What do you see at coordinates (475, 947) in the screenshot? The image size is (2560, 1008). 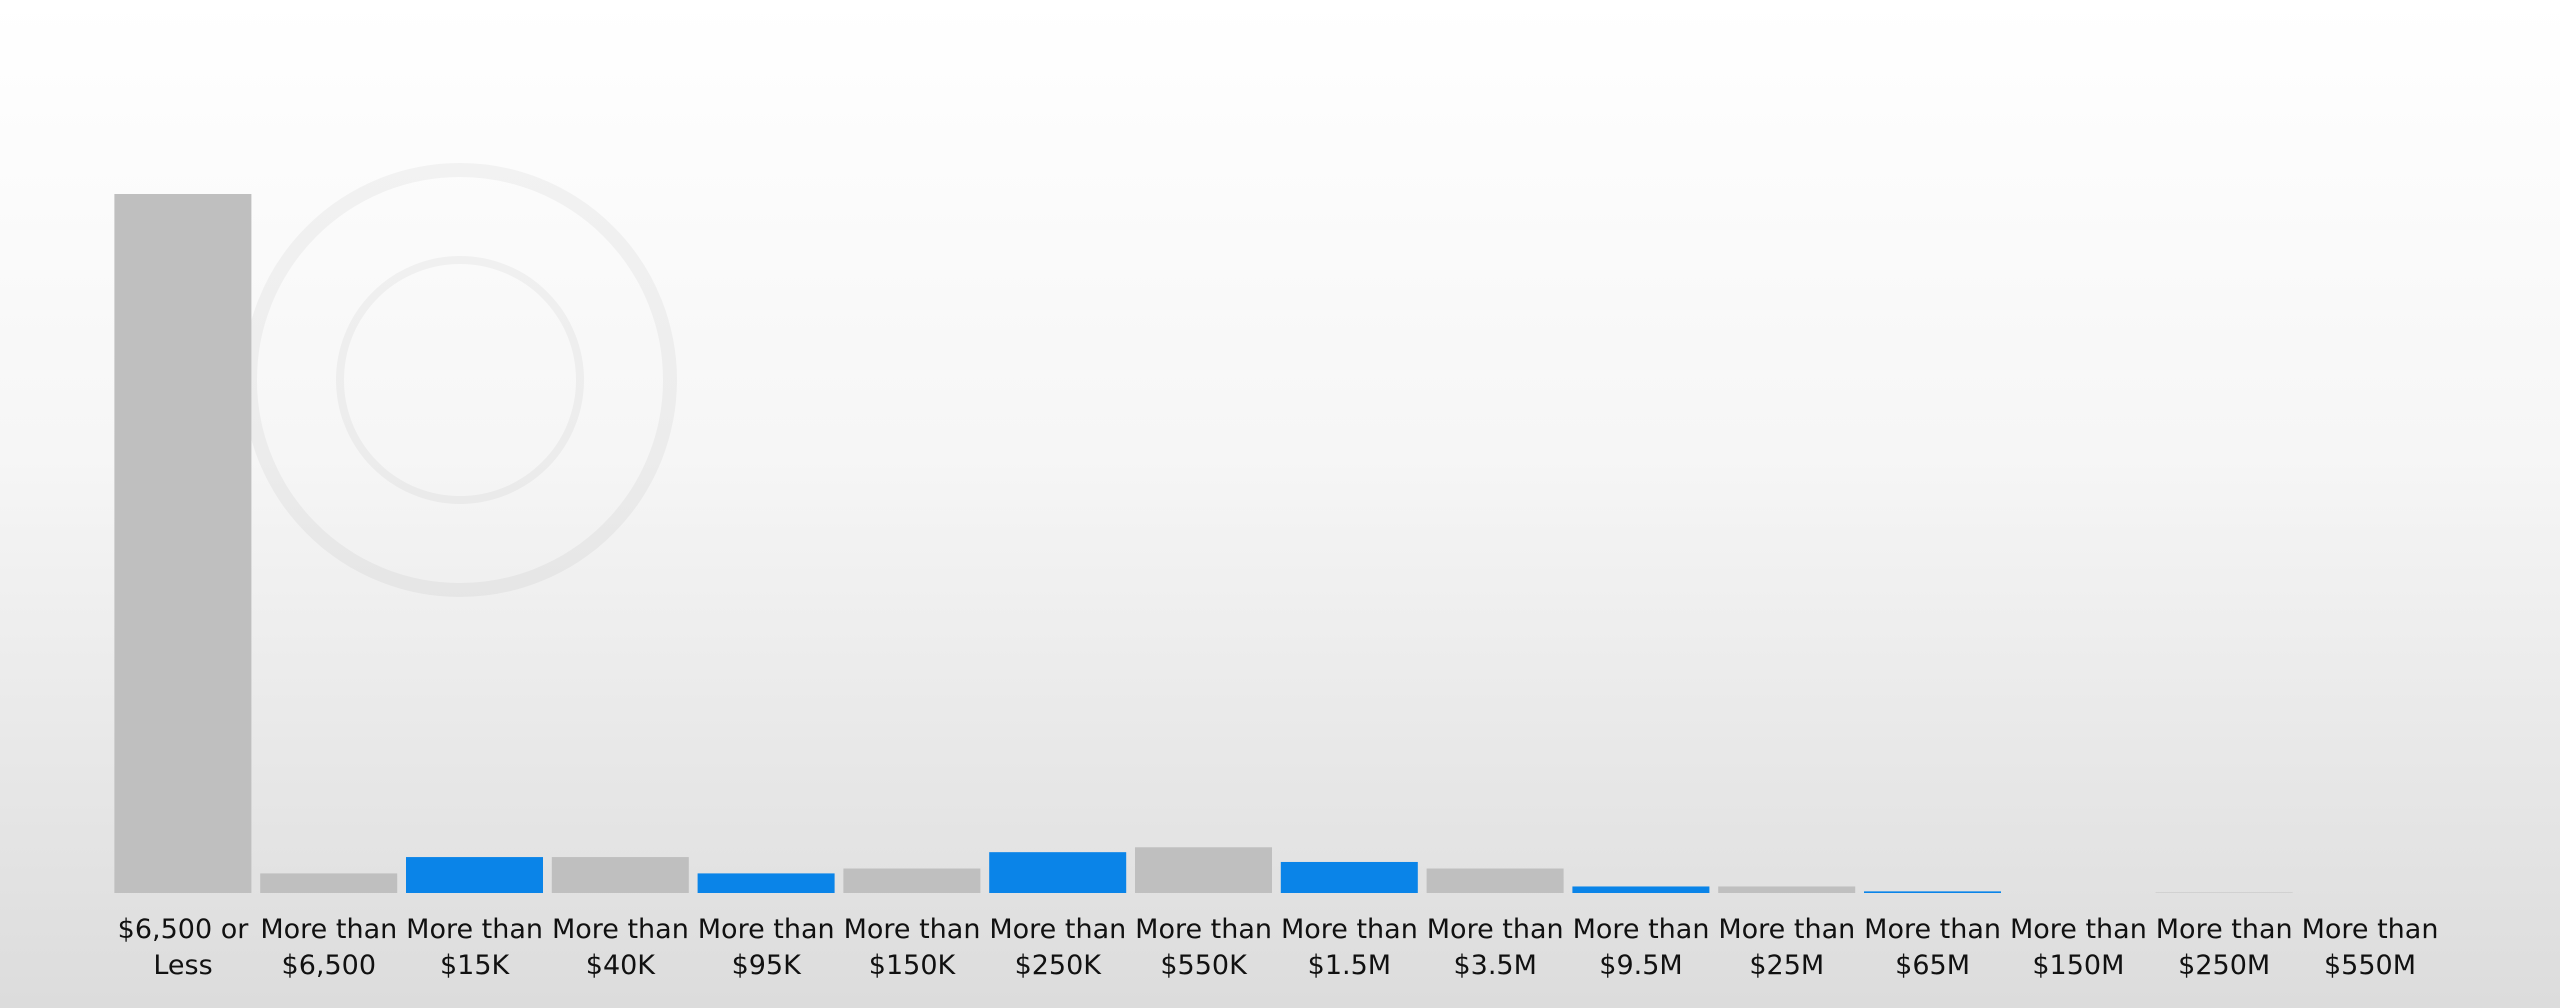 I see `x-tick-label: More than $15K` at bounding box center [475, 947].